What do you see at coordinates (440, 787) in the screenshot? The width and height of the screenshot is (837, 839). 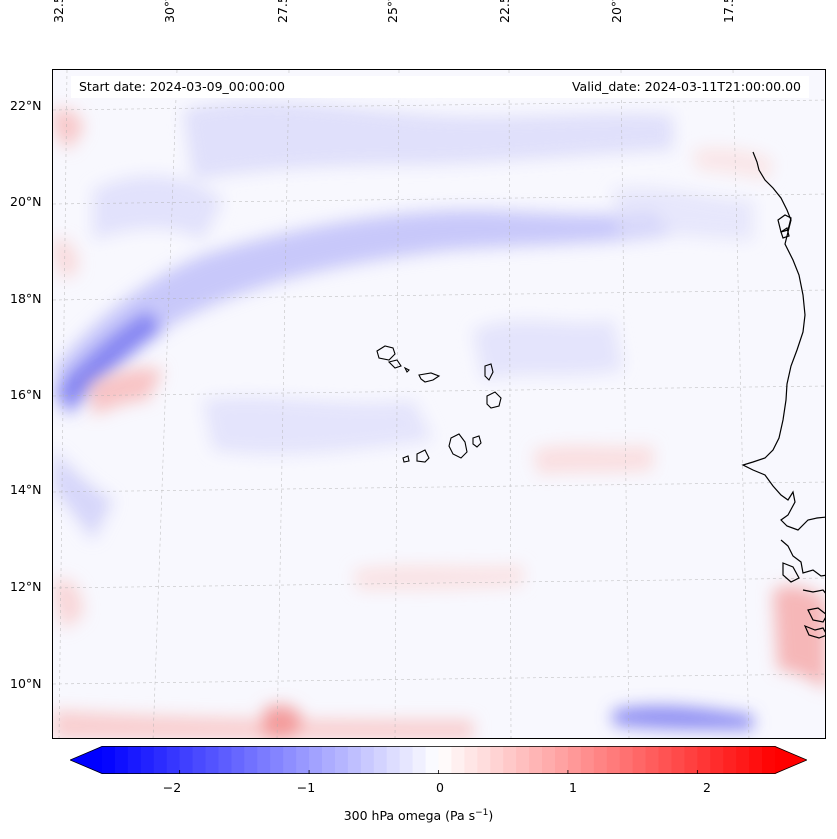 I see `colorbar-tick-0: 0` at bounding box center [440, 787].